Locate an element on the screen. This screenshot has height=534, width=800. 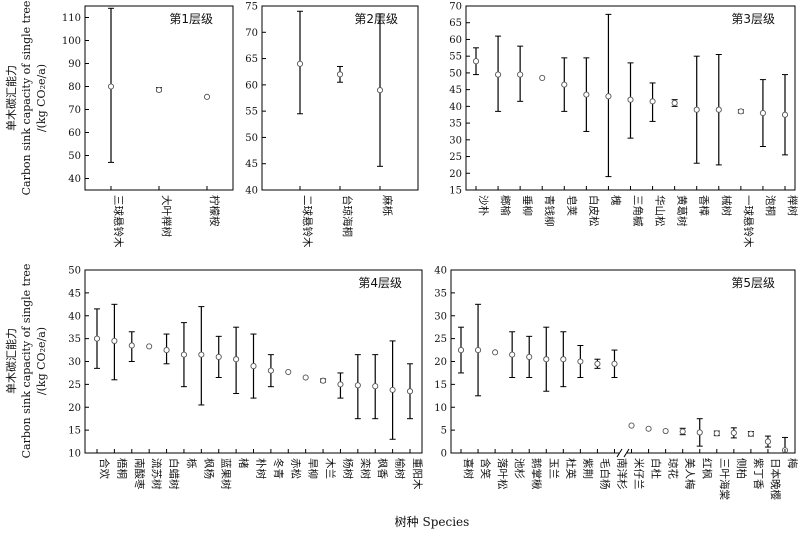
y-tick-label: 65 is located at coordinates (251, 59).